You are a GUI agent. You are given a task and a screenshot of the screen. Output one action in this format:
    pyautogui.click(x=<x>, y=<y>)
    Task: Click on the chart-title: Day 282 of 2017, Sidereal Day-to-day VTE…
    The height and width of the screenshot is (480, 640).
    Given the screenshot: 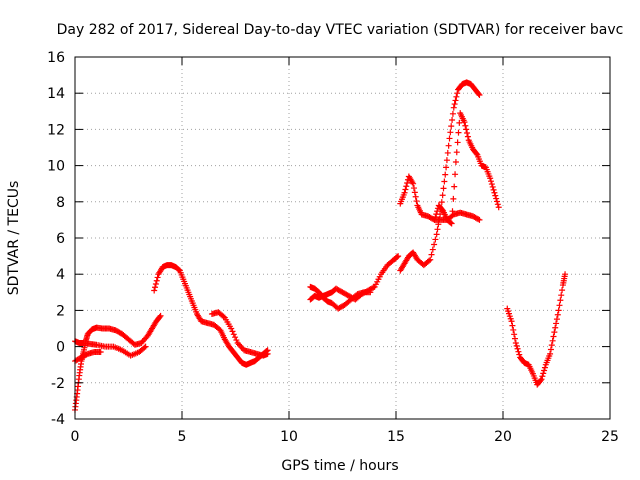 What is the action you would take?
    pyautogui.click(x=340, y=30)
    